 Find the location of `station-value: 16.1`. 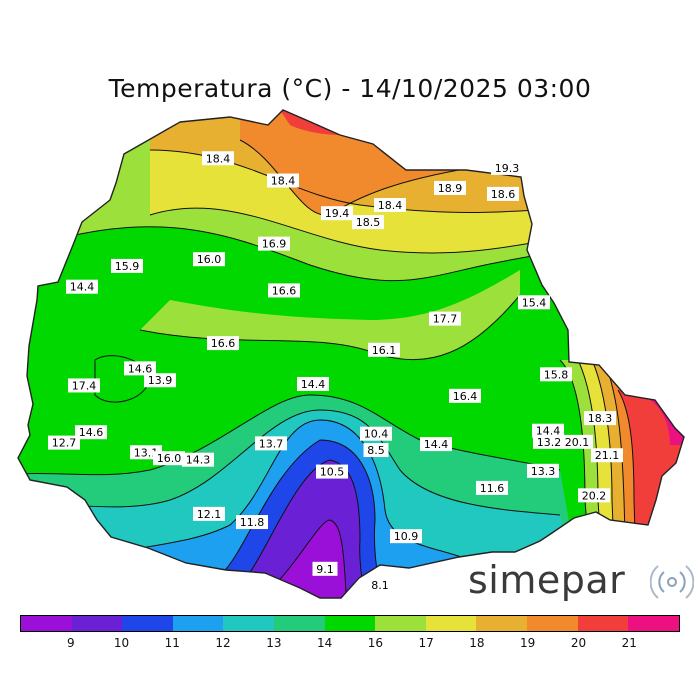

station-value: 16.1 is located at coordinates (384, 349).